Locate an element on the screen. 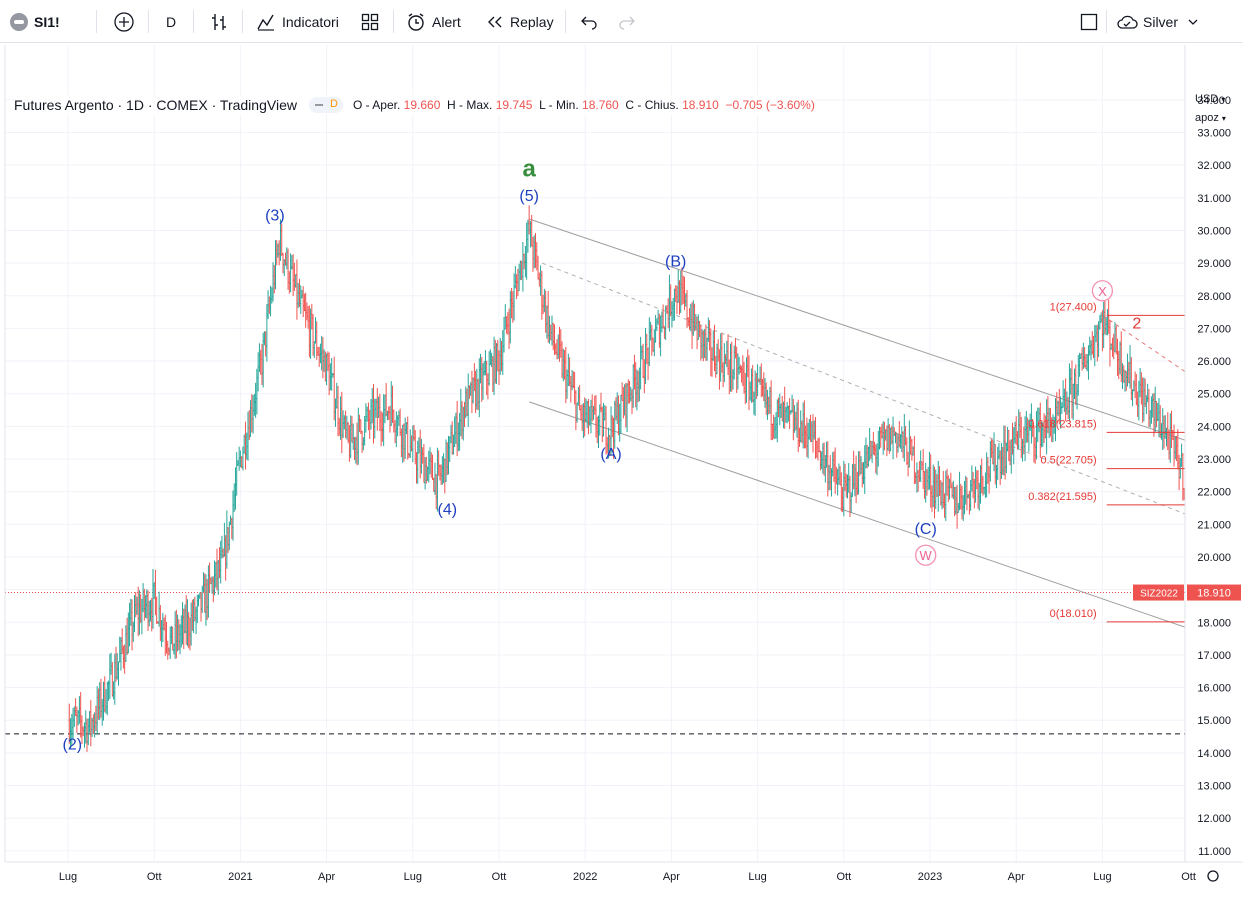 Image resolution: width=1243 pixels, height=904 pixels. redo-button is located at coordinates (627, 21).